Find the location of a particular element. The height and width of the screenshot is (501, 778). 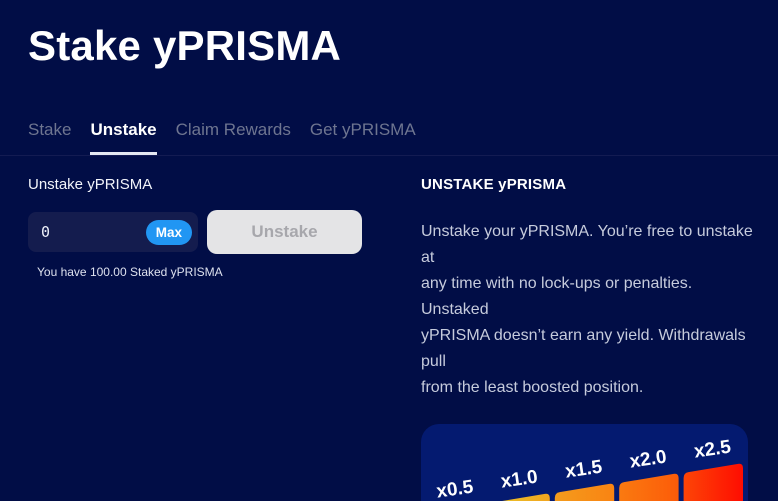

amount-input is located at coordinates (87, 232).